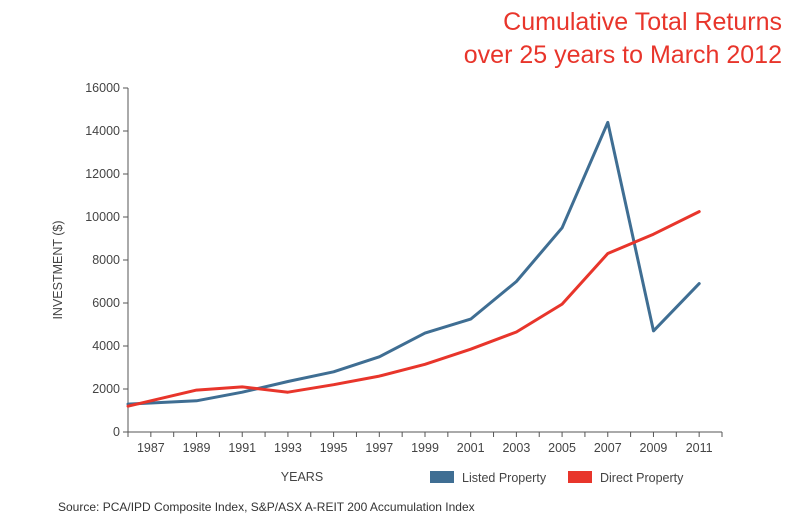 Image resolution: width=800 pixels, height=530 pixels. Describe the element at coordinates (516, 448) in the screenshot. I see `x-tick-label: 2003` at that location.